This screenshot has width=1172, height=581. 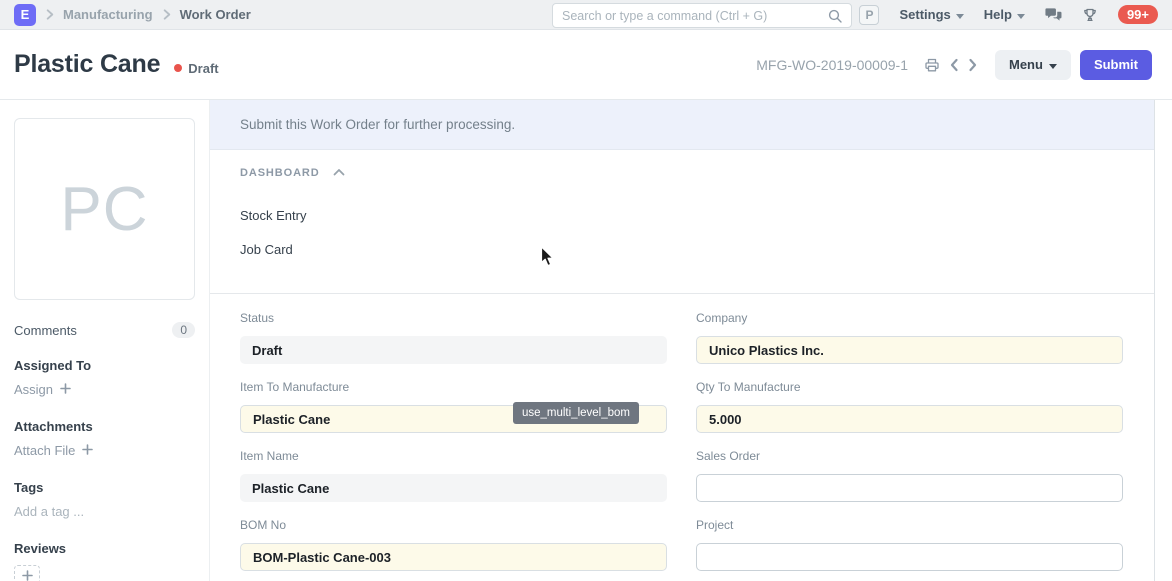 I want to click on notifications-badge: 99+, so click(x=1137, y=14).